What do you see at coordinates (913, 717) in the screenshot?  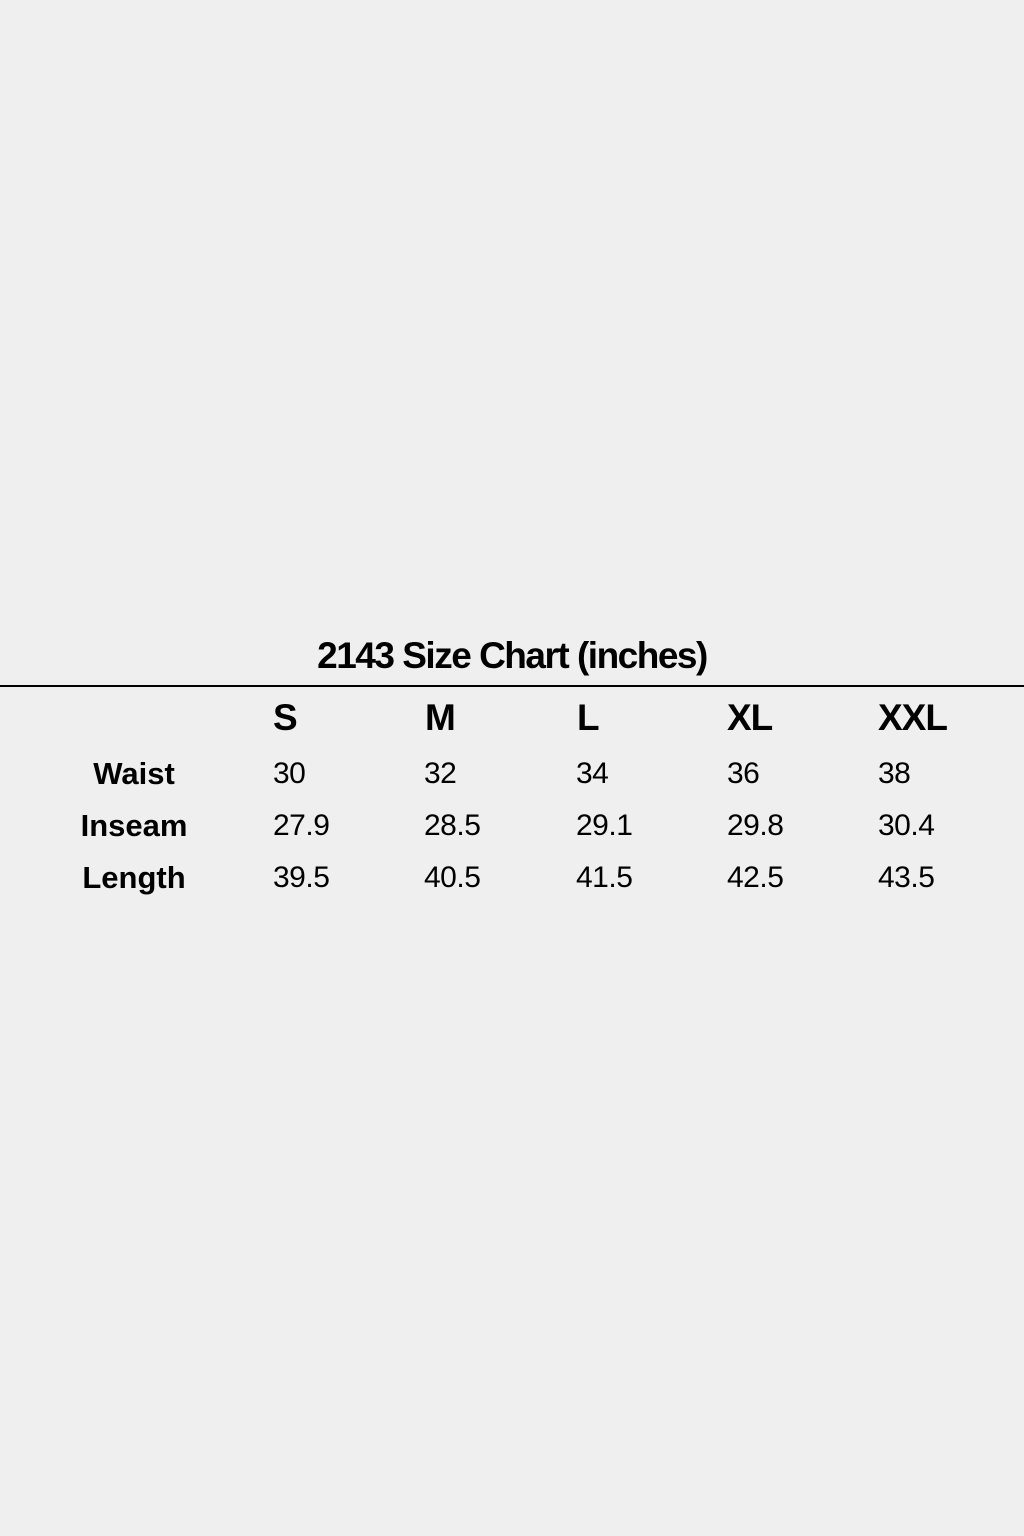 I see `column-header-xxl: XXL` at bounding box center [913, 717].